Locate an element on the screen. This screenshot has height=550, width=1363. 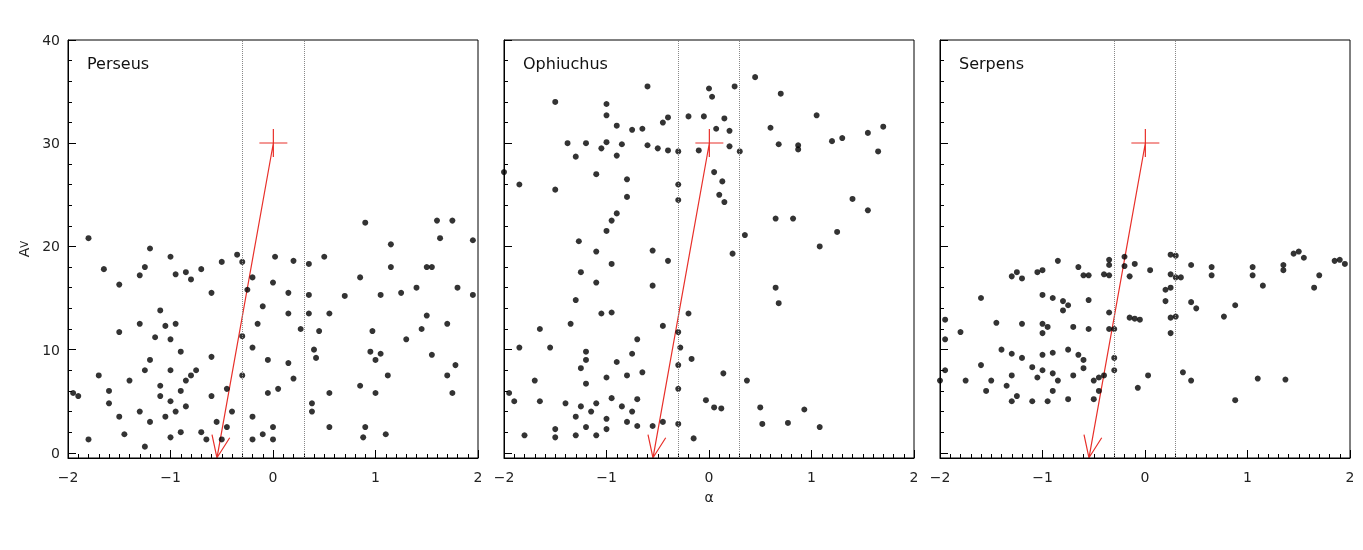
y-tick-label: 40 is located at coordinates (51, 40).